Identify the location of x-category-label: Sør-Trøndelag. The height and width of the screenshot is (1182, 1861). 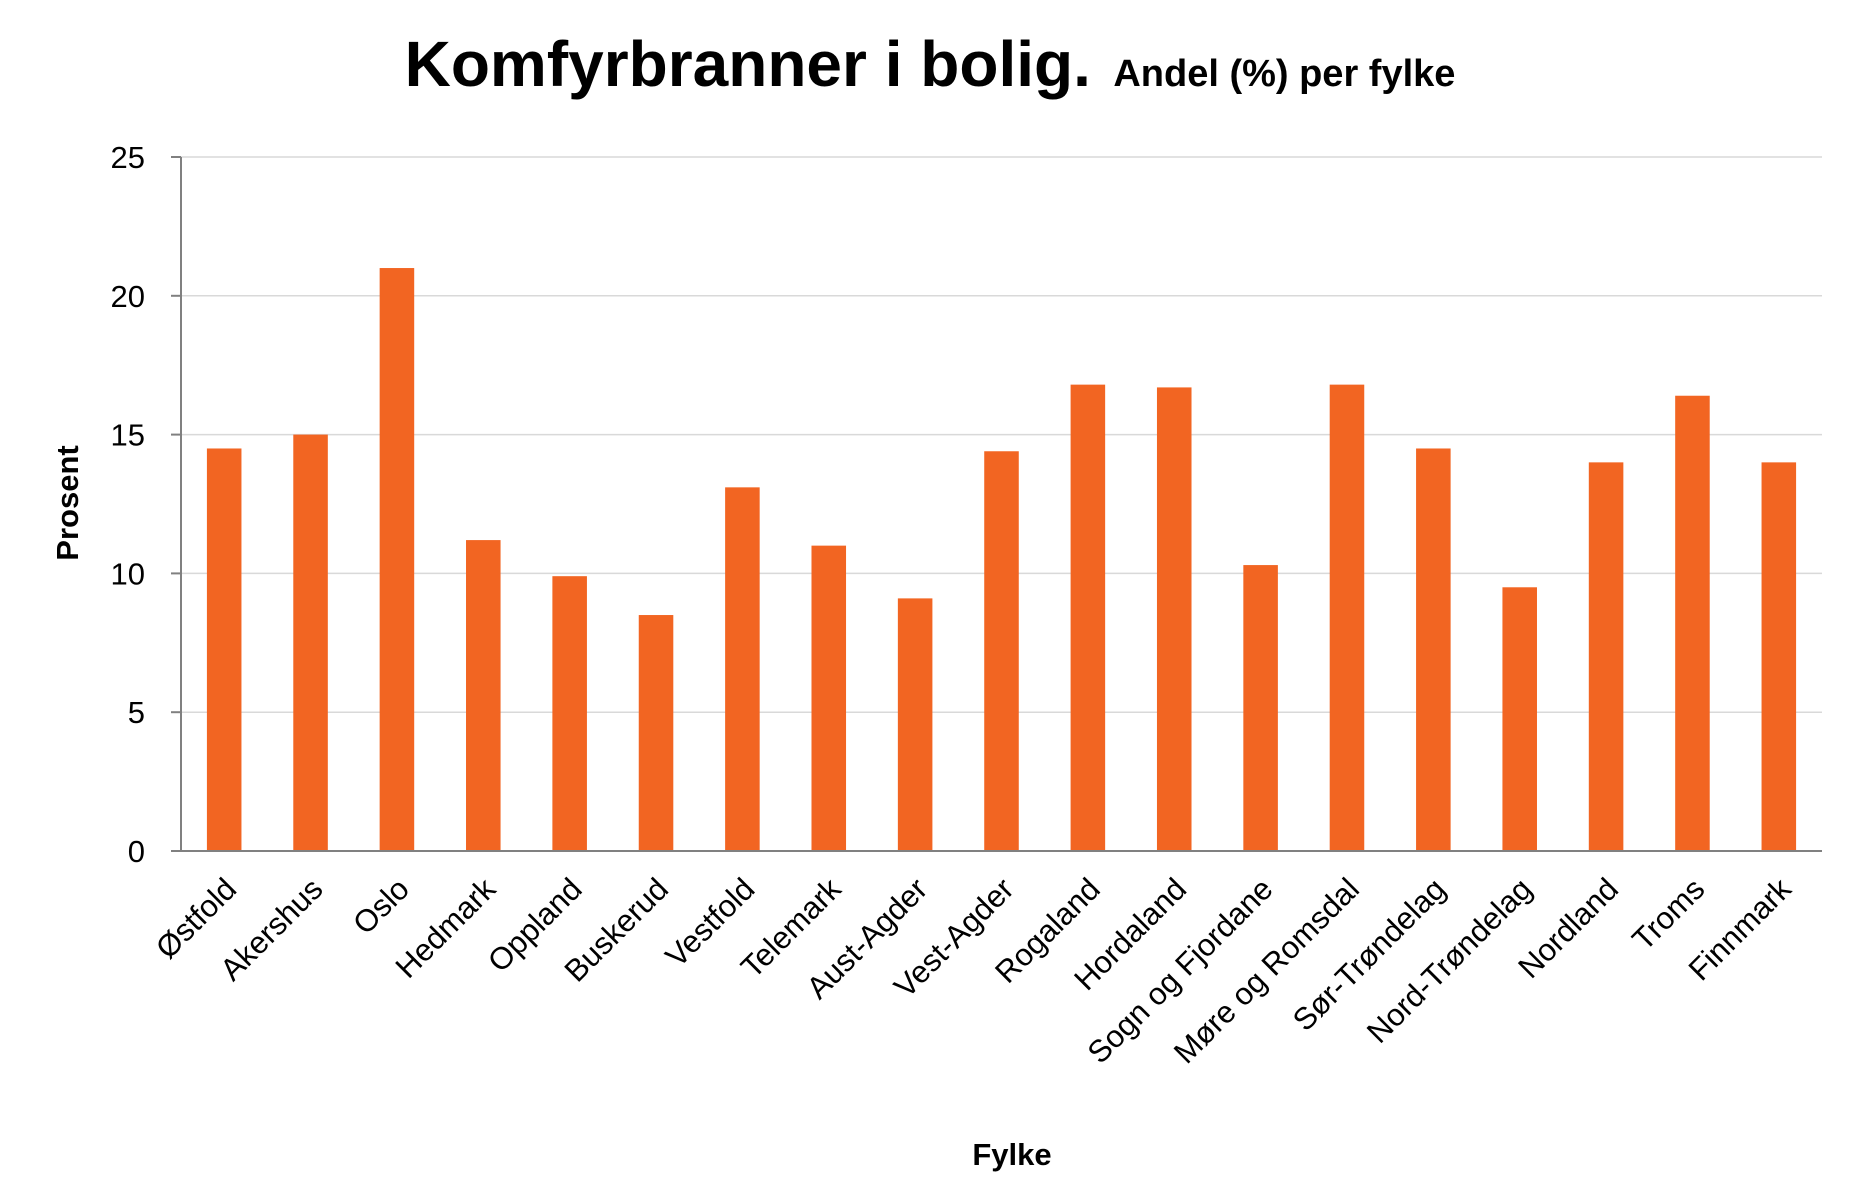
(1369, 954).